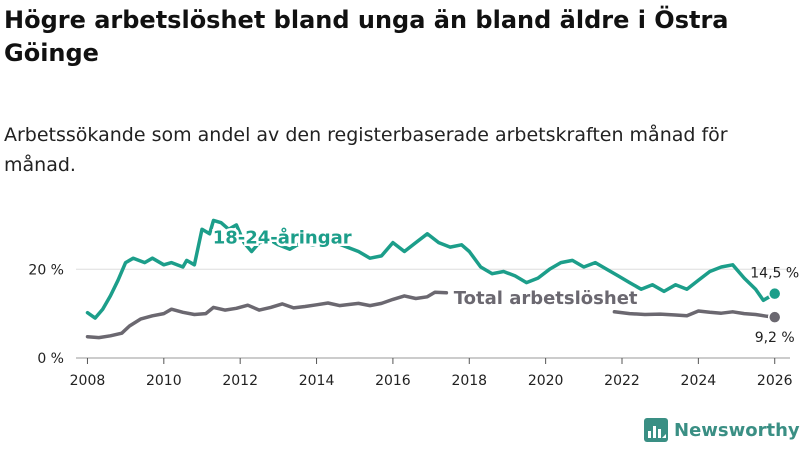  I want to click on x-tick-label: 2018, so click(469, 381).